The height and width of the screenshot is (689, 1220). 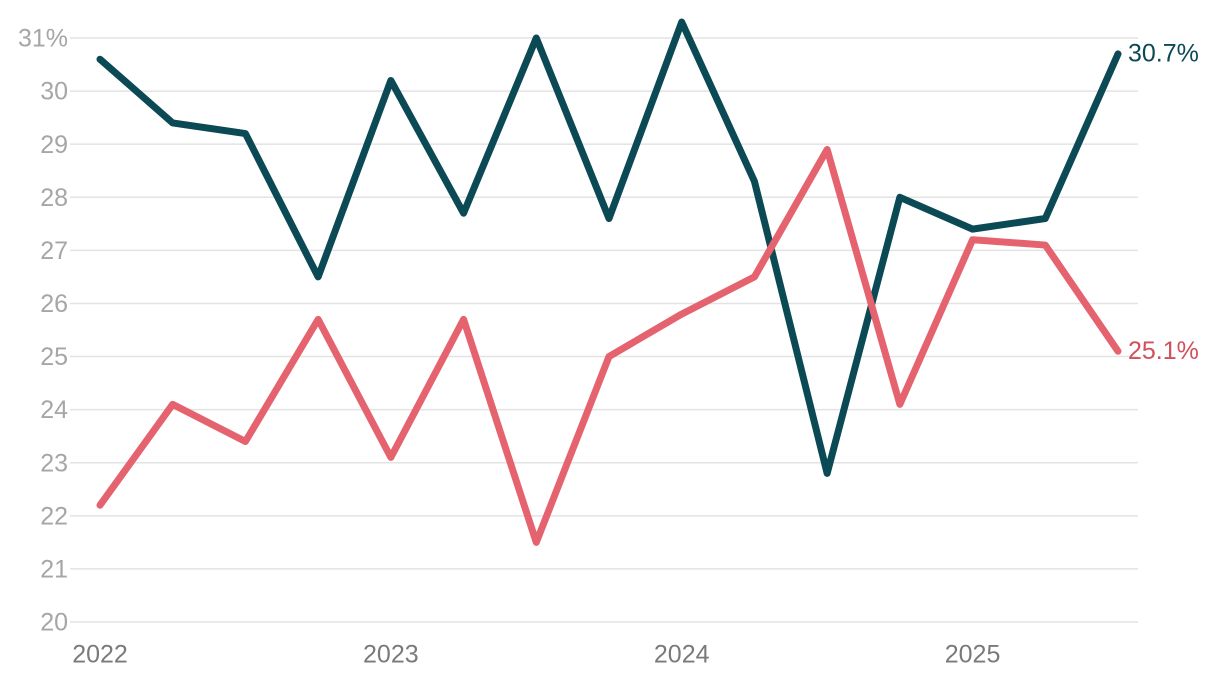 I want to click on y-tick-label: 30, so click(x=54, y=92).